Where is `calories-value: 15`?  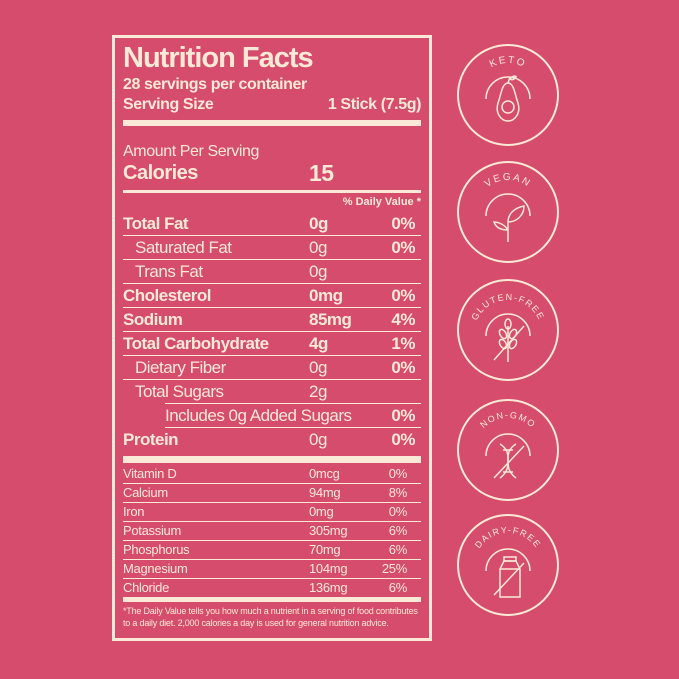 calories-value: 15 is located at coordinates (321, 173).